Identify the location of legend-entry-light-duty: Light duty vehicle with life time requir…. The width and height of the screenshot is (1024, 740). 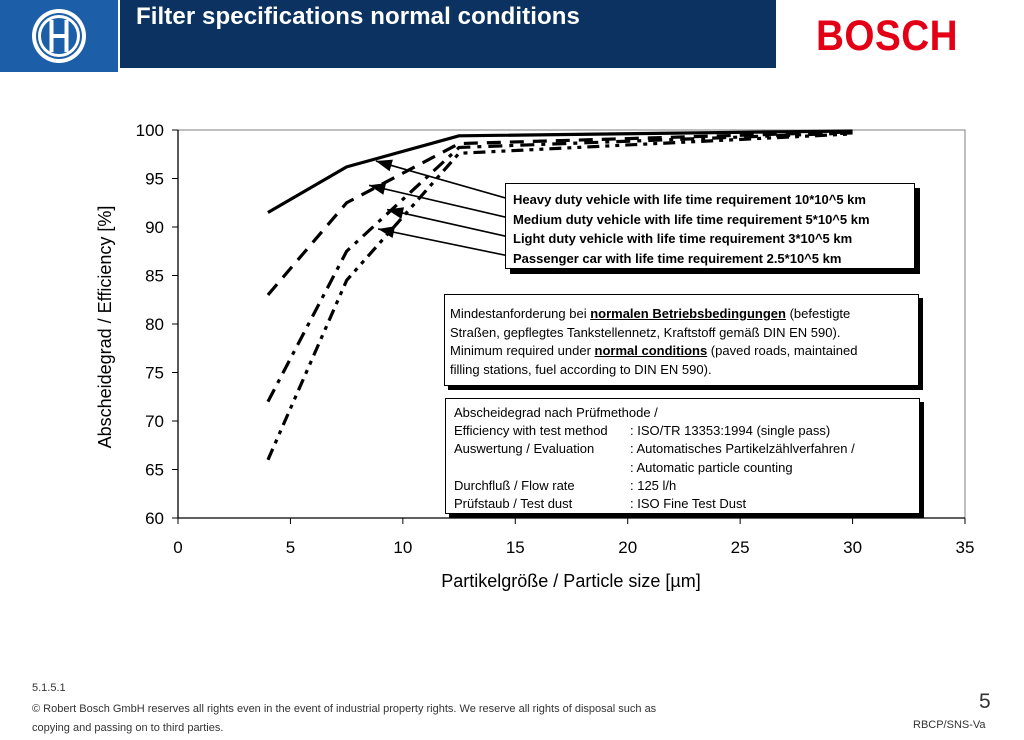
(683, 238).